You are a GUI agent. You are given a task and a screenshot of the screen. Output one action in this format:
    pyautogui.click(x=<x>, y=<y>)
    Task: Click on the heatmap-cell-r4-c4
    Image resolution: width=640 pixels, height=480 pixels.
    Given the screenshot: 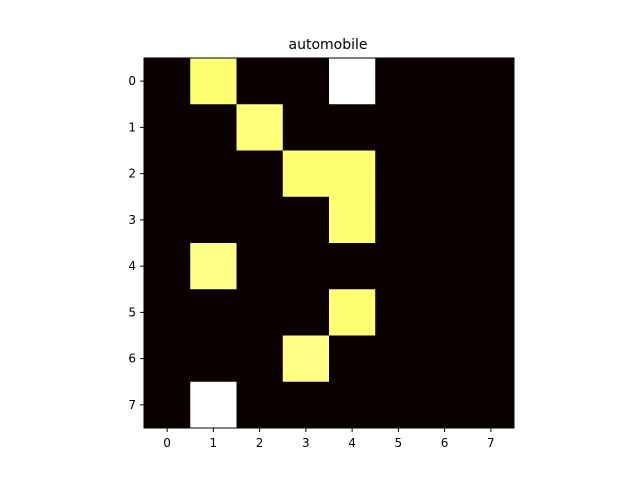 What is the action you would take?
    pyautogui.click(x=352, y=266)
    